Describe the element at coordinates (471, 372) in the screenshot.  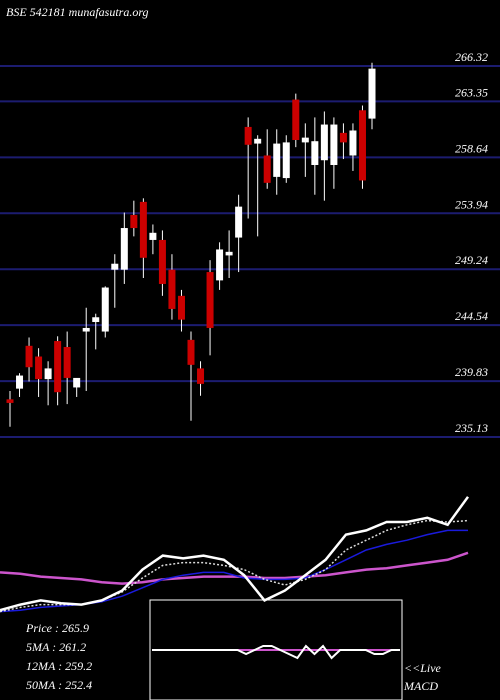
I see `y-tick-label: 239.83` at that location.